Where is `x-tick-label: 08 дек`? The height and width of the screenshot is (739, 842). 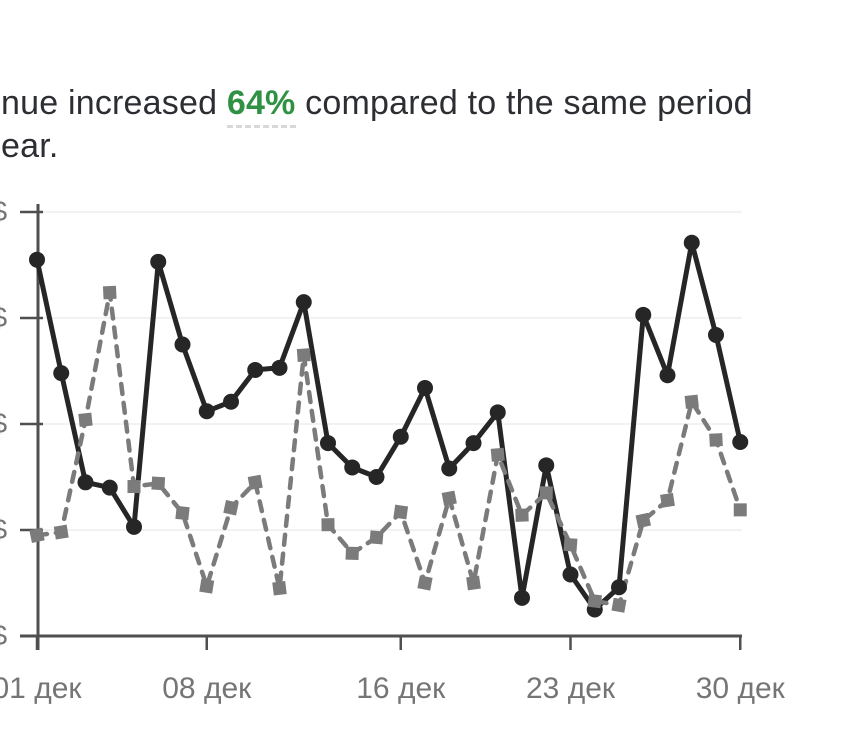
x-tick-label: 08 дек is located at coordinates (207, 688).